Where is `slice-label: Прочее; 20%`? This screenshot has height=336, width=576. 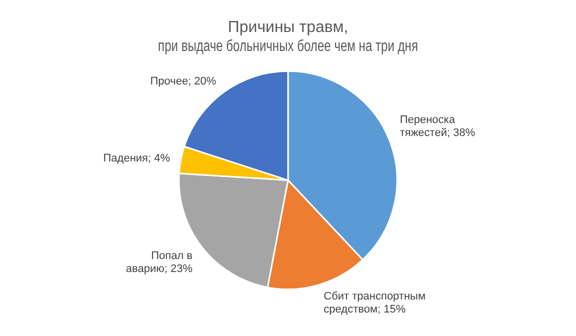 slice-label: Прочее; 20% is located at coordinates (183, 82).